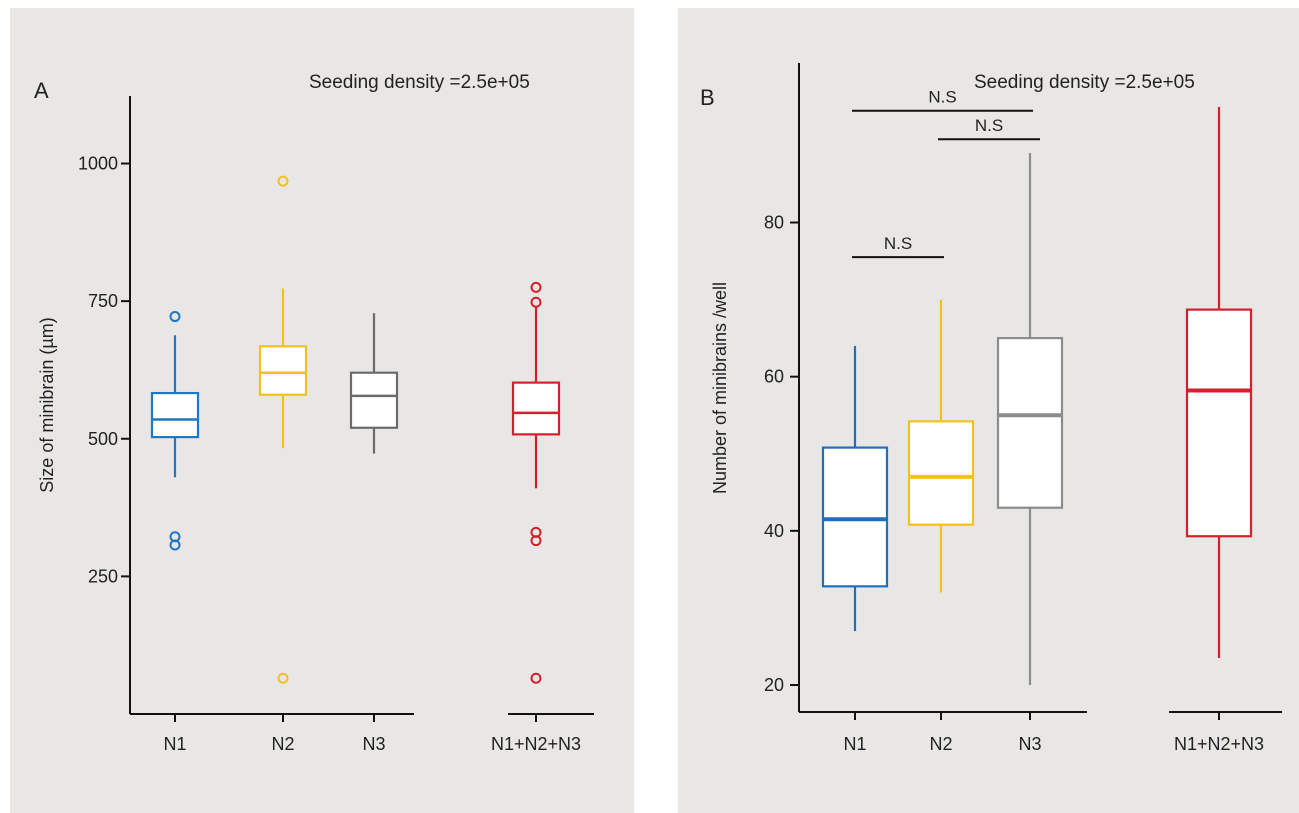 The width and height of the screenshot is (1299, 813). What do you see at coordinates (854, 744) in the screenshot?
I see `x-tick-label-b: N1` at bounding box center [854, 744].